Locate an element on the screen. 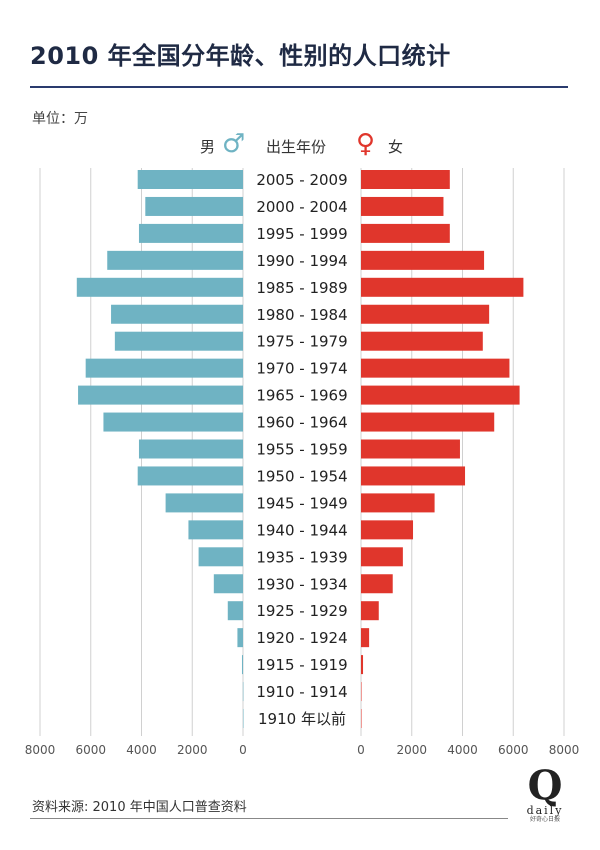 Image resolution: width=600 pixels, height=850 pixels. birth-year-label: 1985 - 1989 is located at coordinates (301, 288).